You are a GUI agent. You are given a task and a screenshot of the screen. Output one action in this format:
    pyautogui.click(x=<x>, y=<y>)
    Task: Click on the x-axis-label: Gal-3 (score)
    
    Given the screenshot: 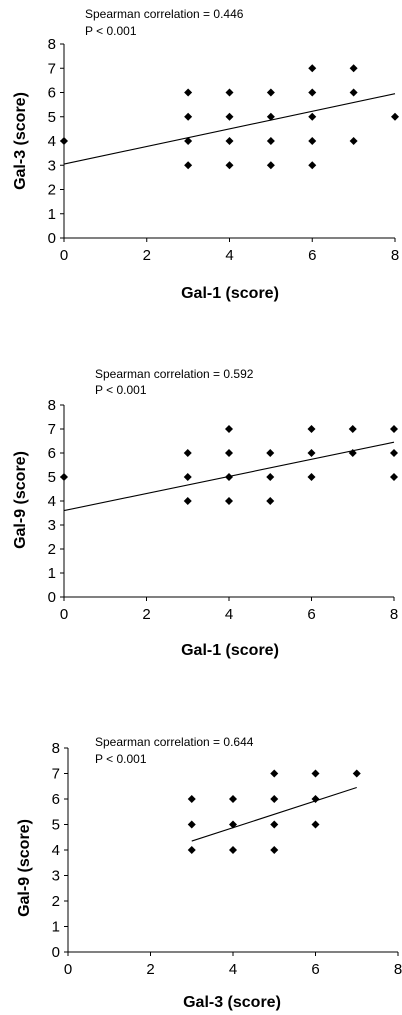 What is the action you would take?
    pyautogui.click(x=232, y=1002)
    